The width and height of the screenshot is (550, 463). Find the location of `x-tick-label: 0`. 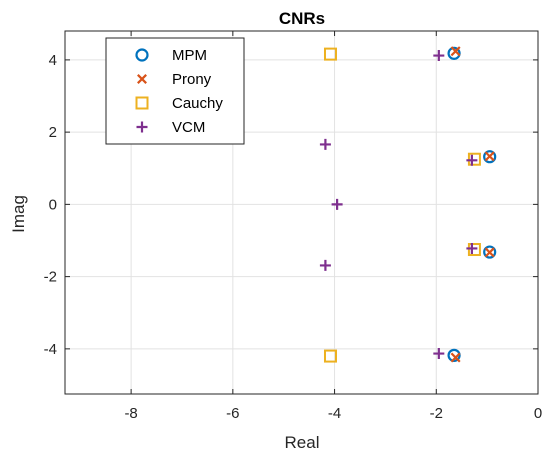

x-tick-label: 0 is located at coordinates (538, 413).